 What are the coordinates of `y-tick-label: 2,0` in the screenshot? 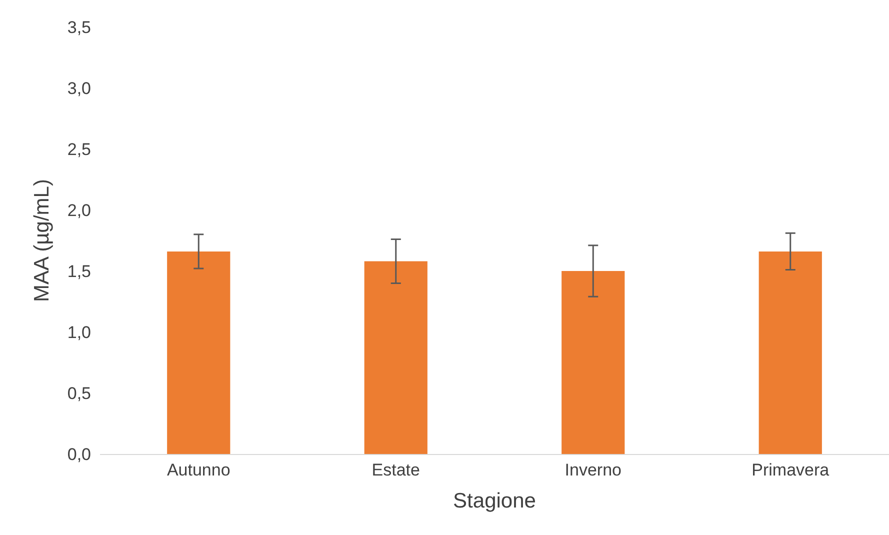 It's located at (79, 210).